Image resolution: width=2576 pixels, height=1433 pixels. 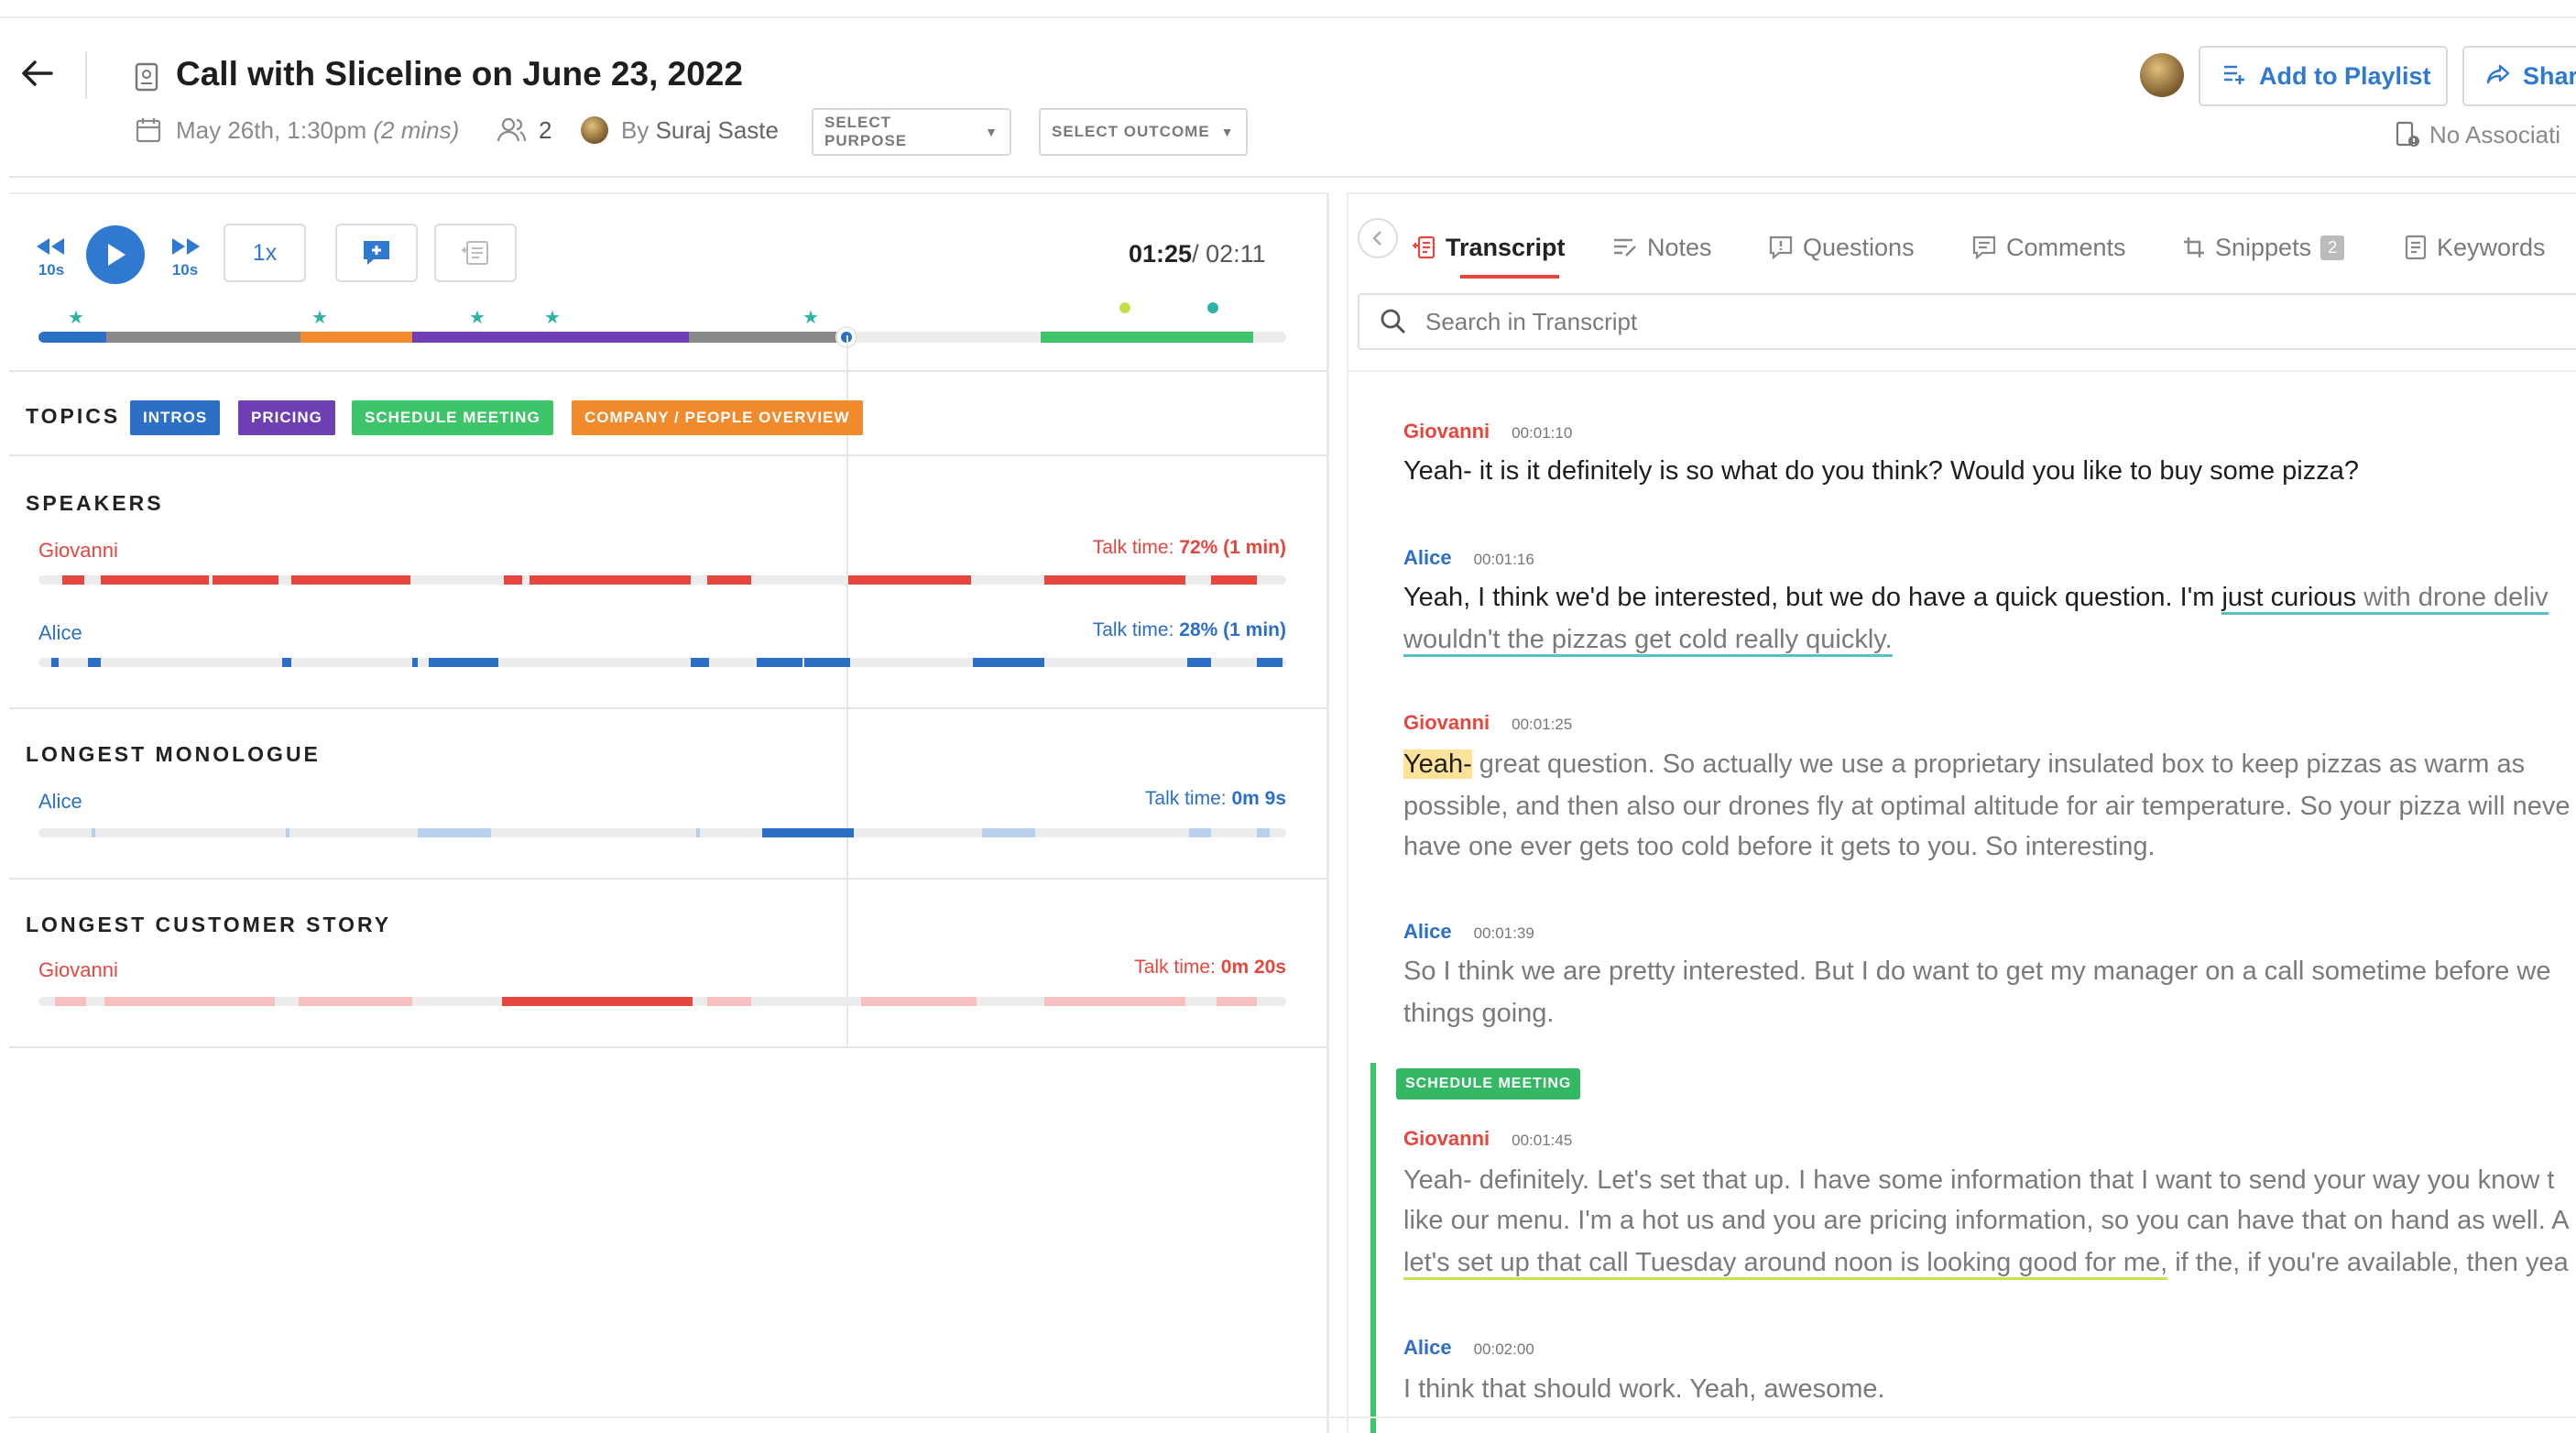 What do you see at coordinates (356, 337) in the screenshot?
I see `timeline-segment-company` at bounding box center [356, 337].